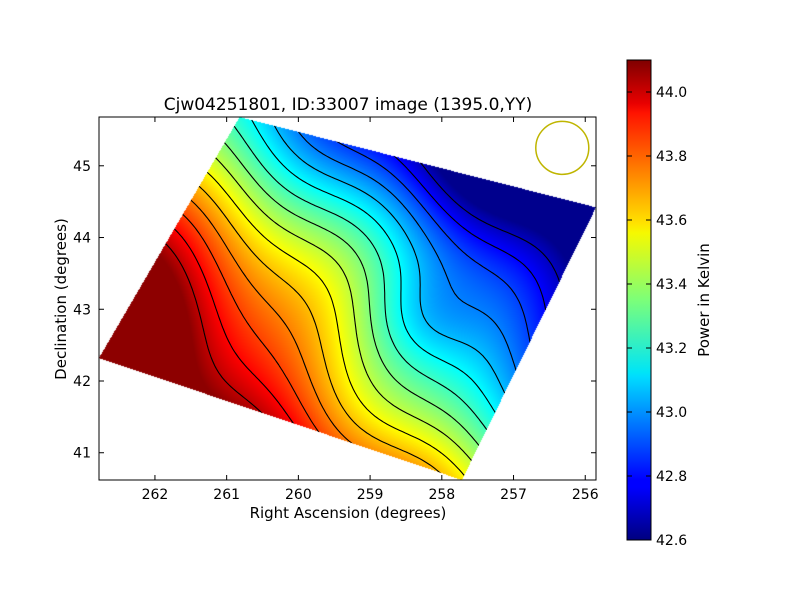  What do you see at coordinates (348, 513) in the screenshot?
I see `x-axis-label: Right Ascension (degrees)` at bounding box center [348, 513].